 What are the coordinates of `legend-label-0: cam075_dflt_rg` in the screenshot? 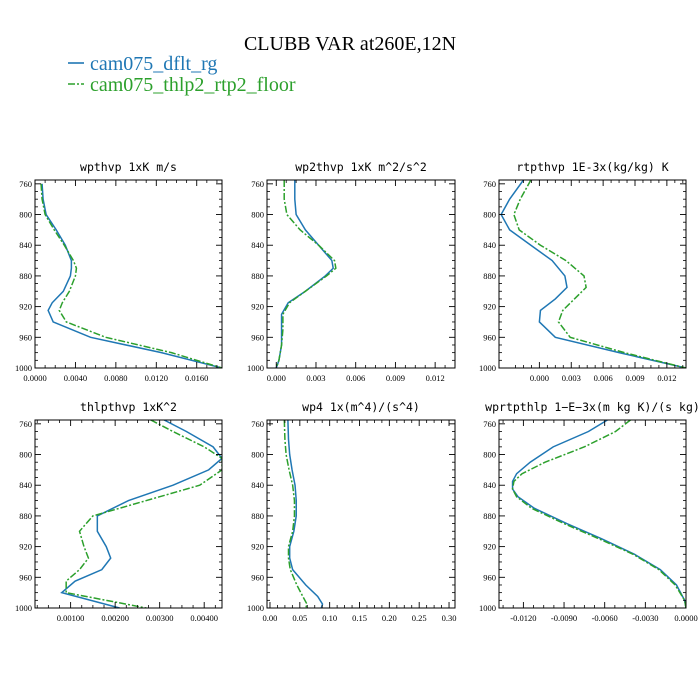 It's located at (153, 64).